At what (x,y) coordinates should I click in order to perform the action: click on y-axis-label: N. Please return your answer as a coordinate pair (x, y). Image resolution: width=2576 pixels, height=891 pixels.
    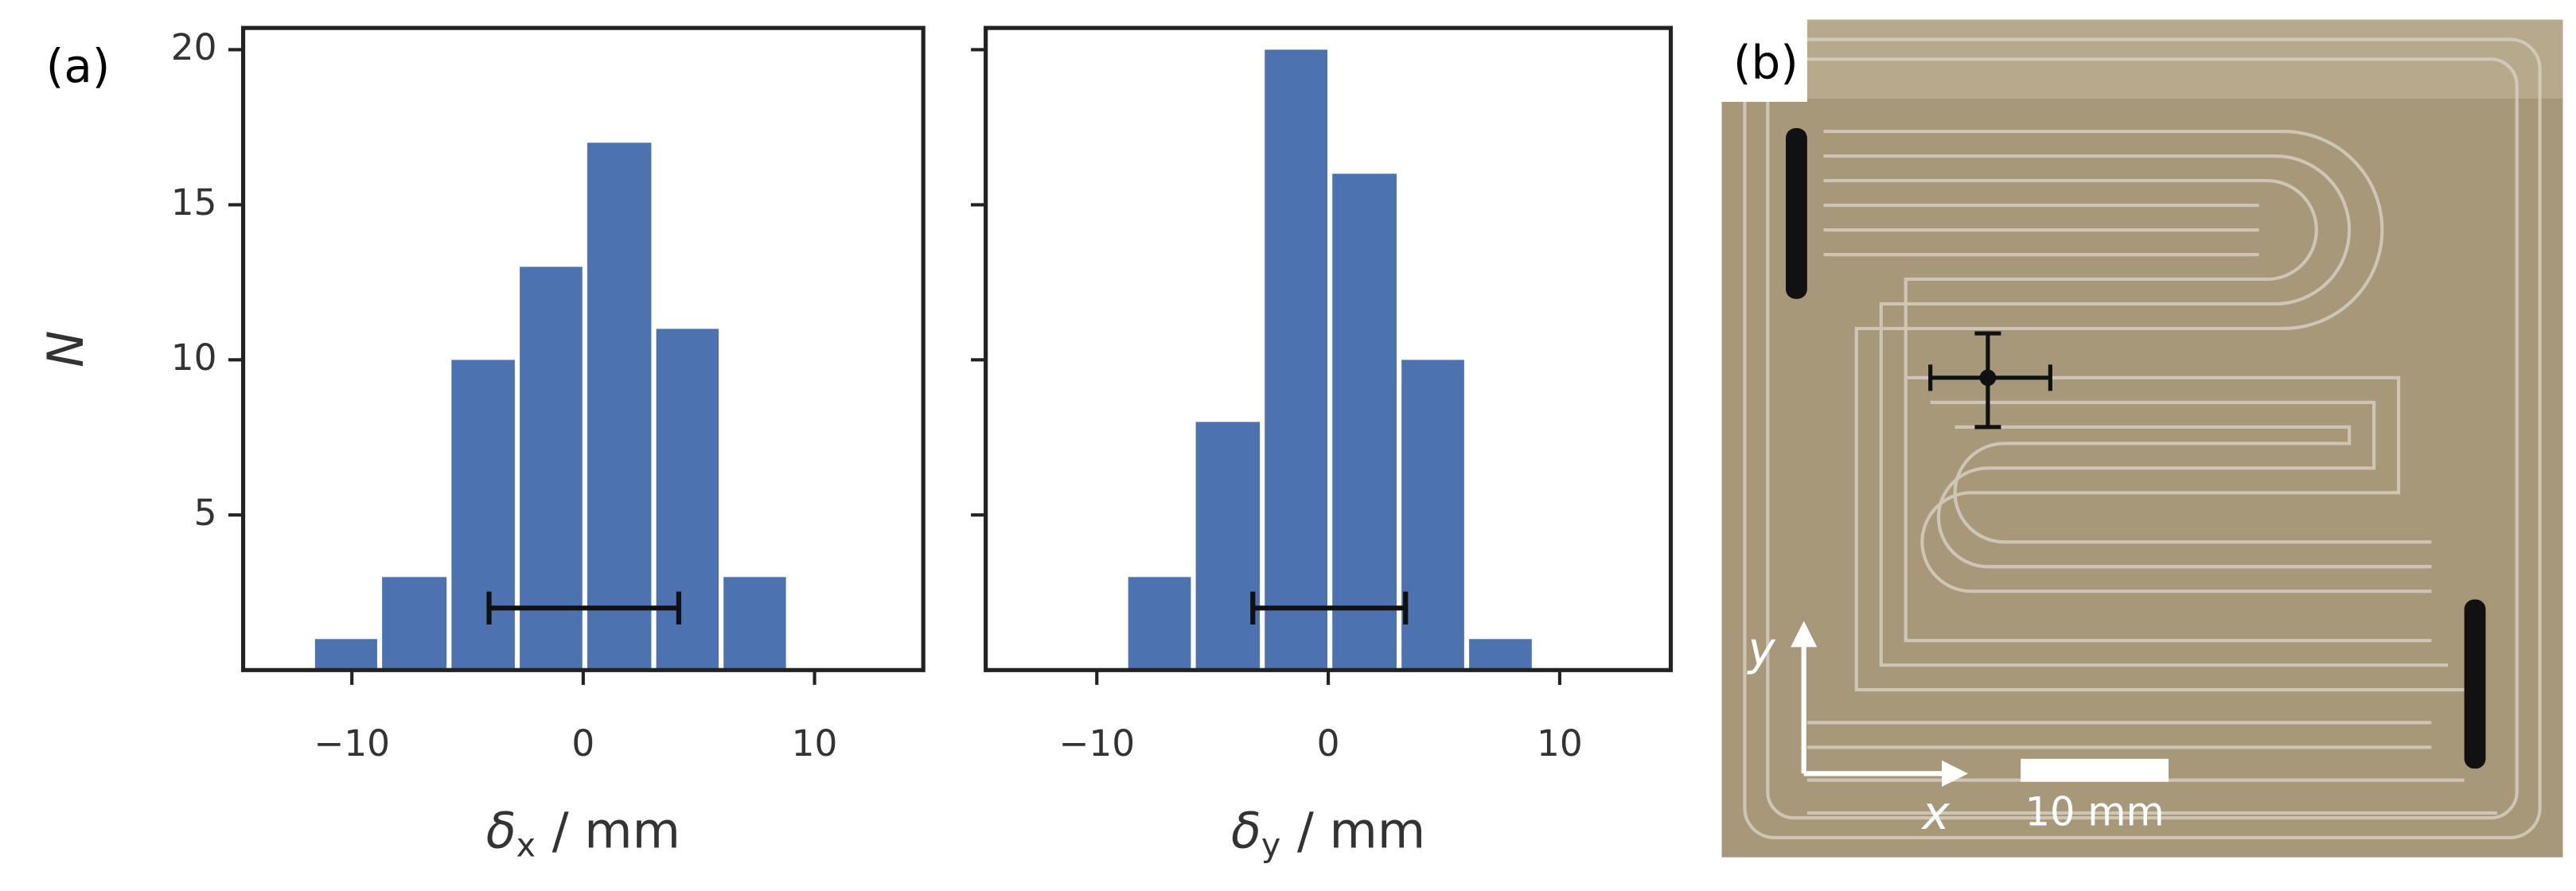
    Looking at the image, I should click on (66, 349).